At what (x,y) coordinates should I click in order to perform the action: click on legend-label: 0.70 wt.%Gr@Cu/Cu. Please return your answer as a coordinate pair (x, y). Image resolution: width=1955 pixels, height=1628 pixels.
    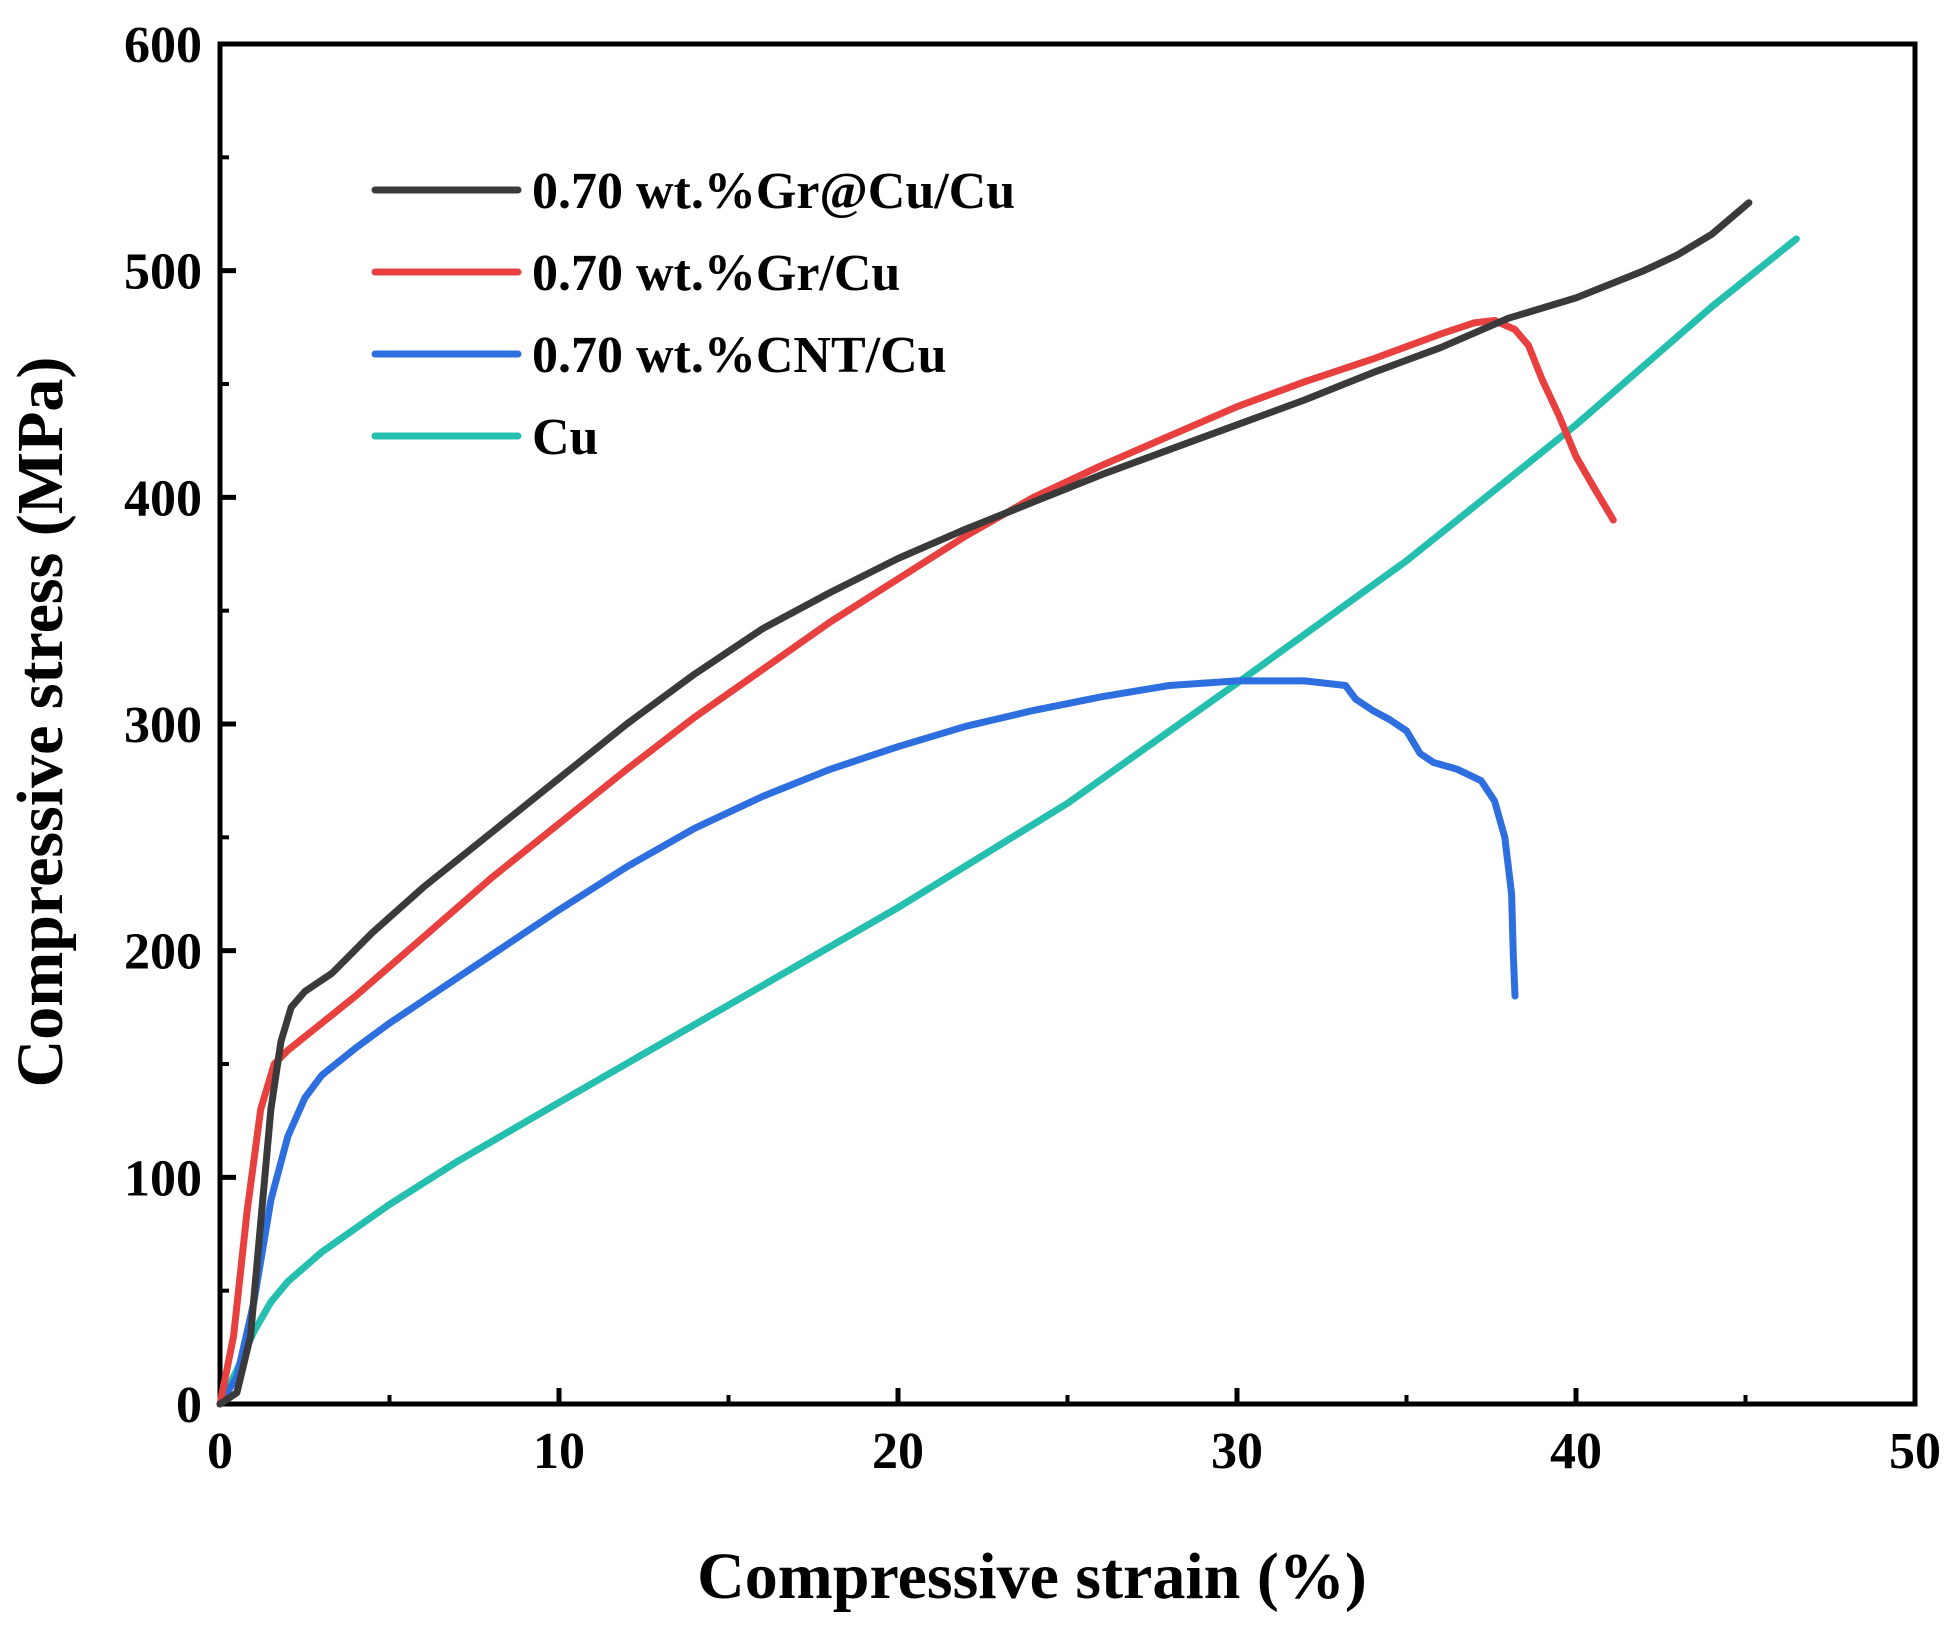
    Looking at the image, I should click on (773, 191).